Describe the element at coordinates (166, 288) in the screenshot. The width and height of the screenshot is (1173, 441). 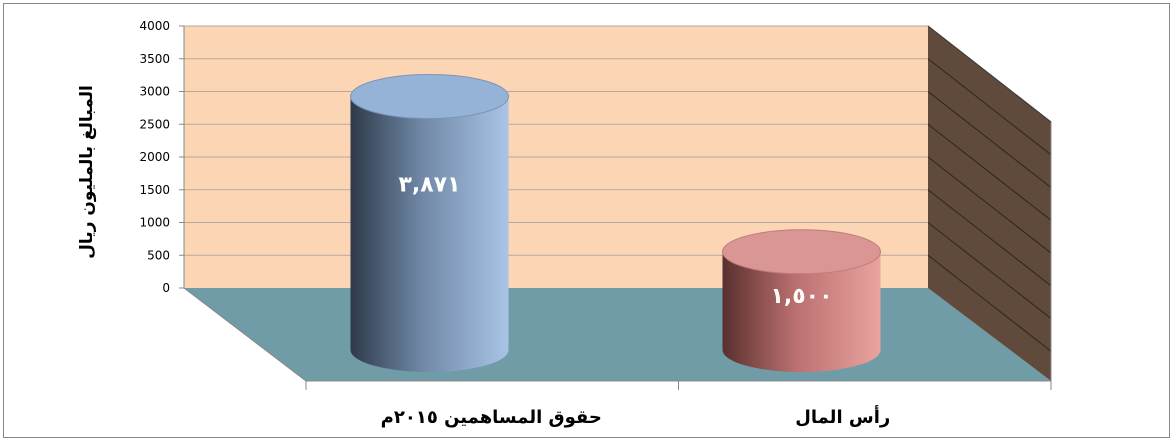
I see `y-tick-label: 0` at that location.